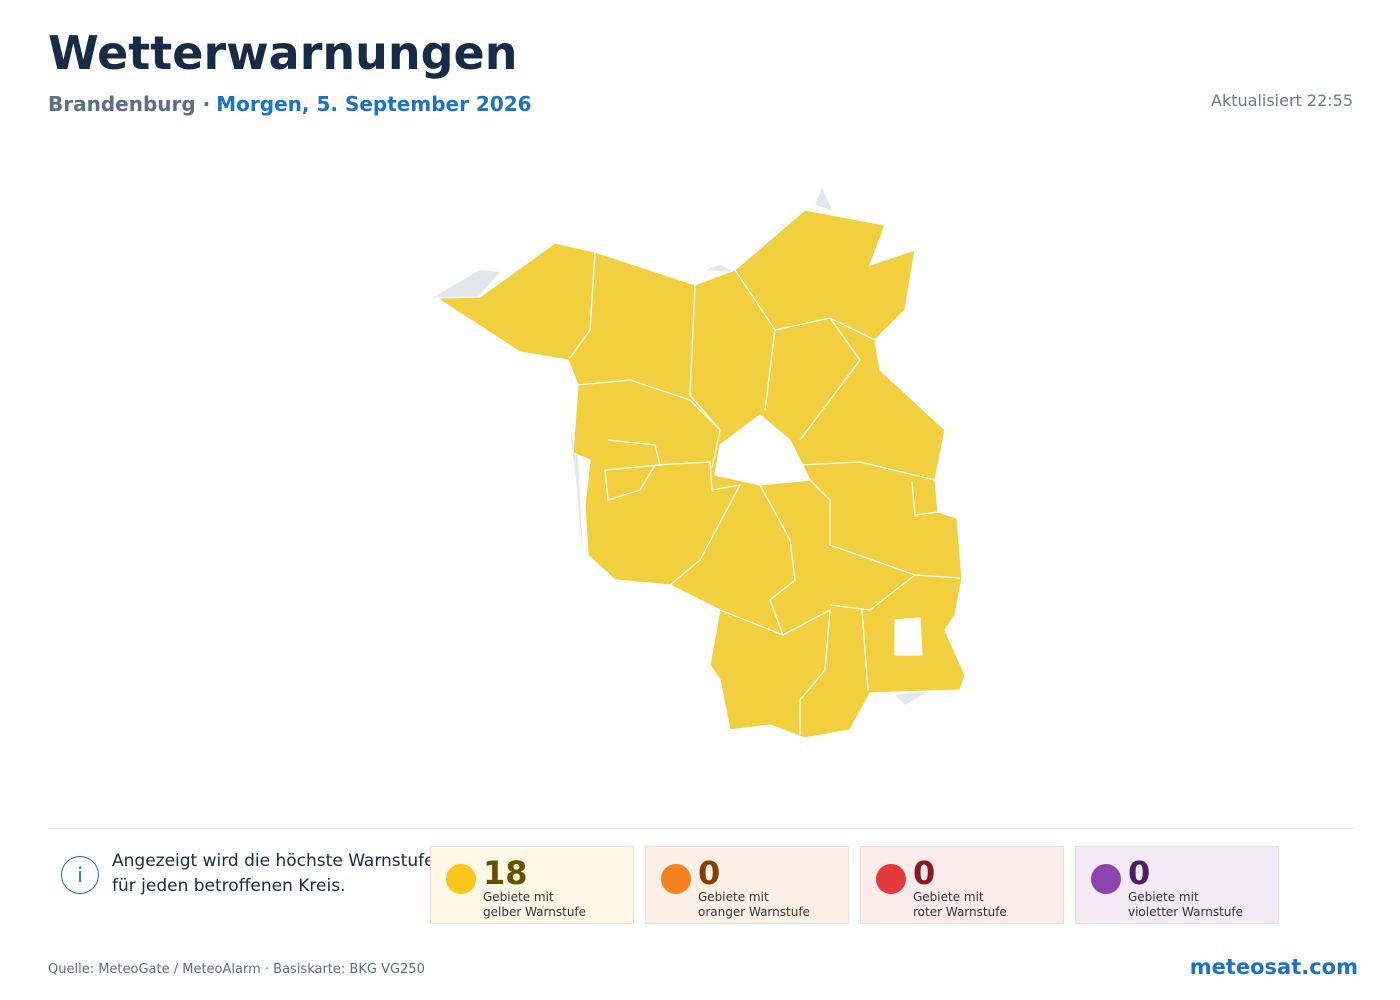 Image resolution: width=1400 pixels, height=1000 pixels. Describe the element at coordinates (700, 828) in the screenshot. I see `divider` at that location.